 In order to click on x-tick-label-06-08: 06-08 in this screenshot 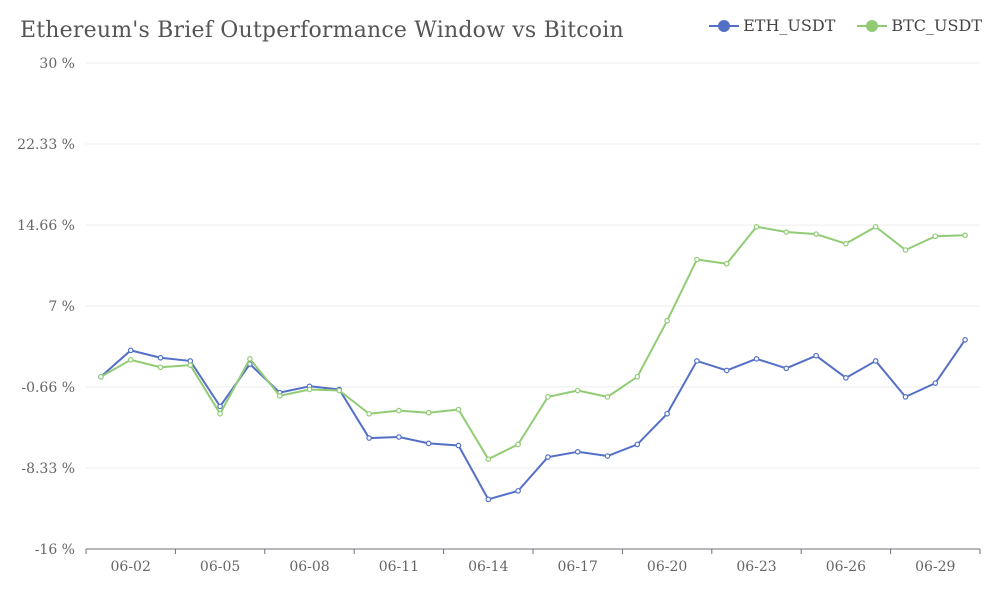, I will do `click(309, 567)`.